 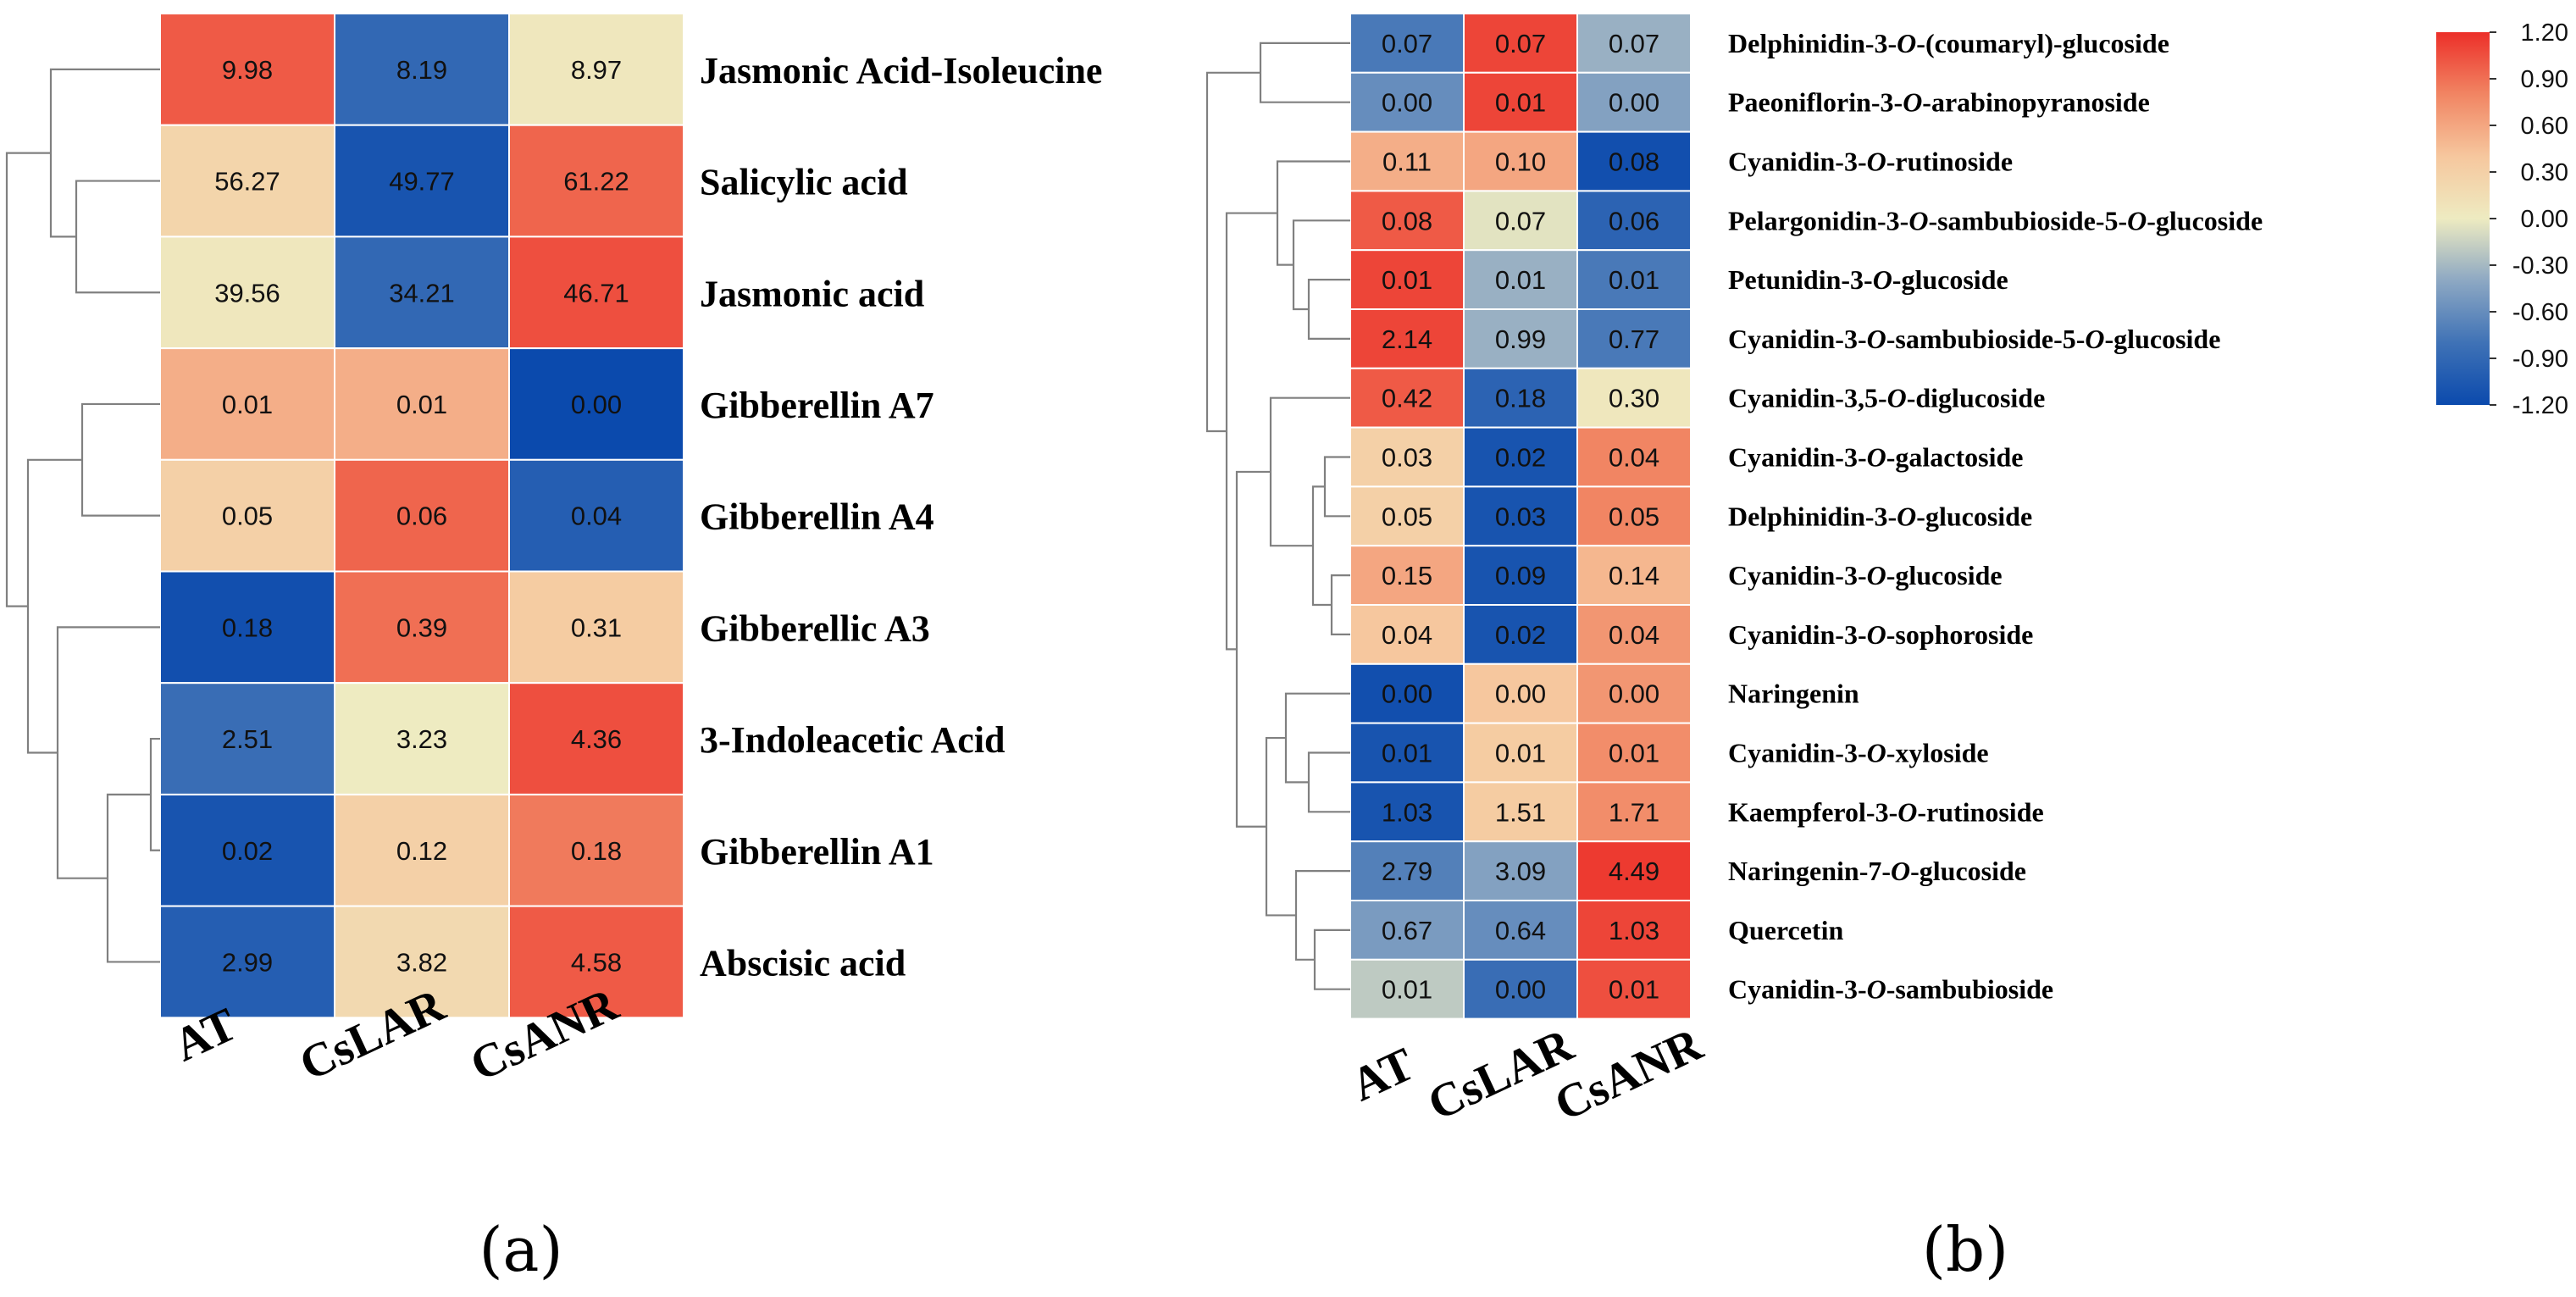 I want to click on heatmap-a-cell-value: 0.01, so click(x=247, y=404).